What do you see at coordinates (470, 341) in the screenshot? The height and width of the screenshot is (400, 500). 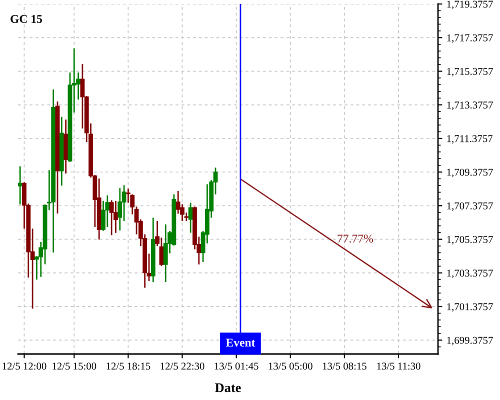 I see `y-tick-label: 1,699.3757` at bounding box center [470, 341].